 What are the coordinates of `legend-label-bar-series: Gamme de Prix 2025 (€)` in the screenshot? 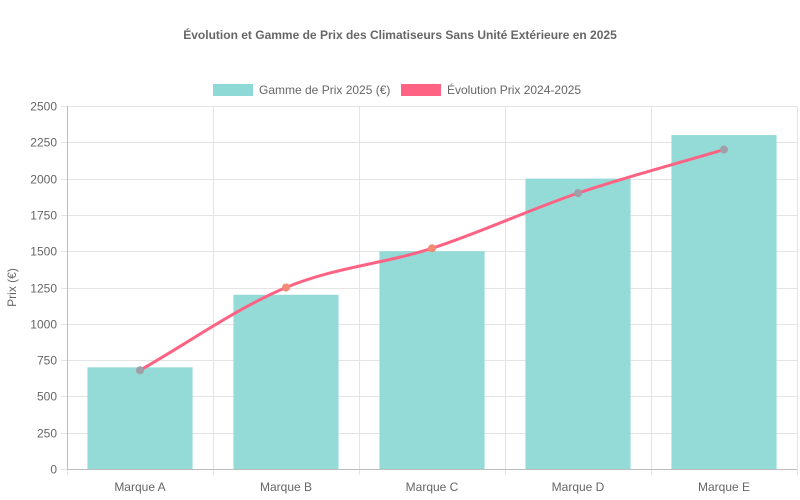 It's located at (325, 90).